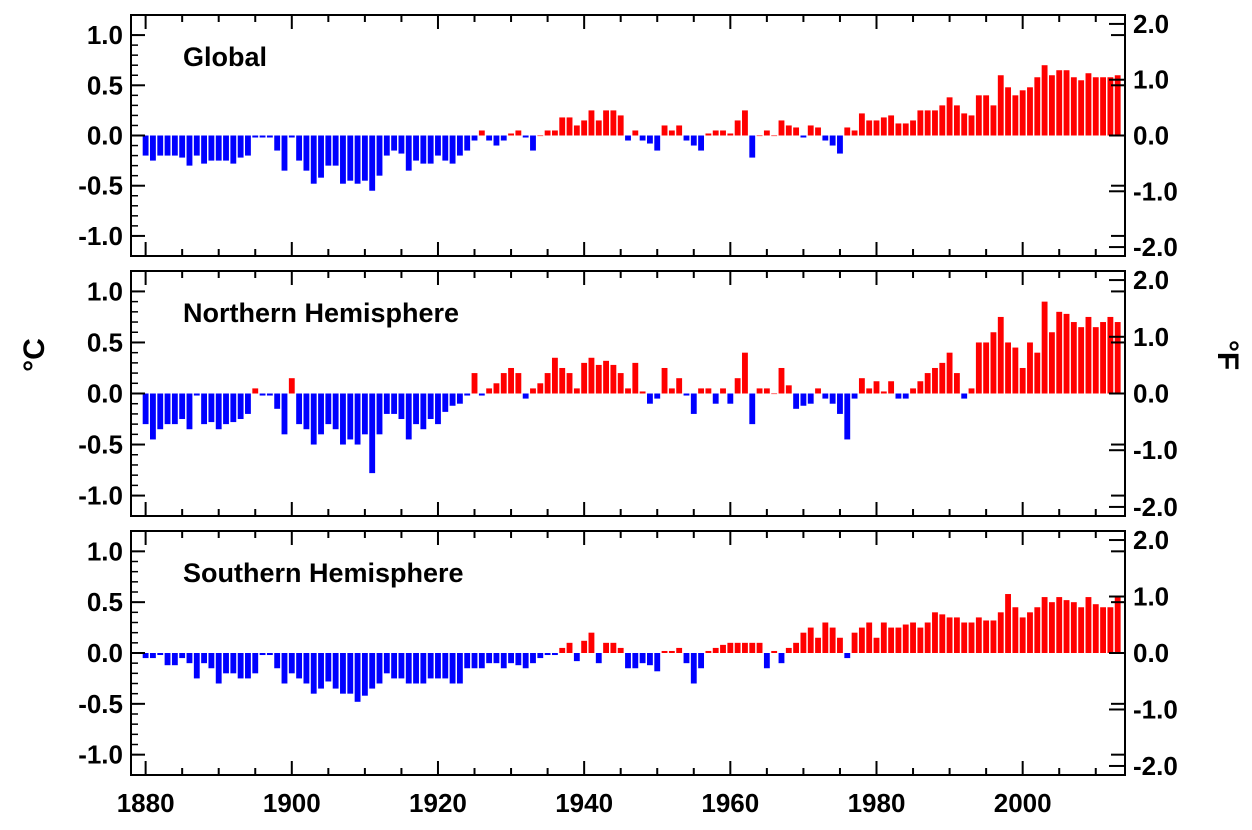 The height and width of the screenshot is (830, 1252). Describe the element at coordinates (1155, 191) in the screenshot. I see `y-tick-label-fahrenheit: -1.0` at that location.